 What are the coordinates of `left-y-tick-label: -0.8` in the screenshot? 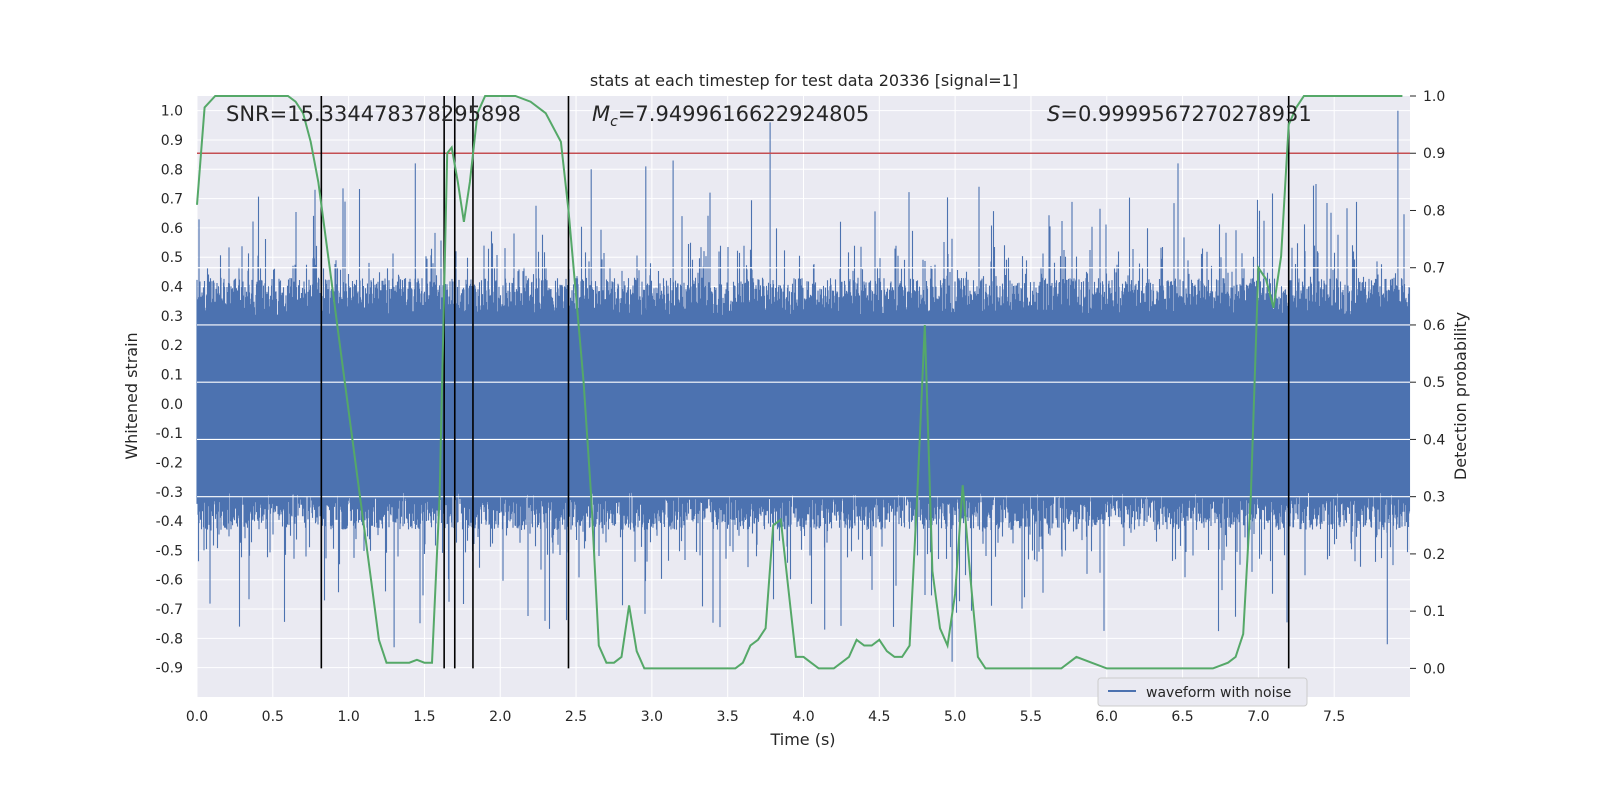 It's located at (169, 639).